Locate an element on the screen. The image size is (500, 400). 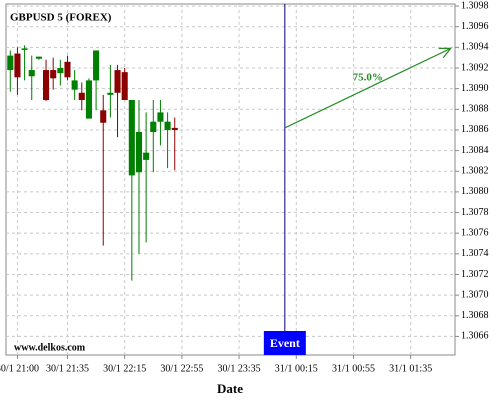
arrow-head is located at coordinates (445, 53).